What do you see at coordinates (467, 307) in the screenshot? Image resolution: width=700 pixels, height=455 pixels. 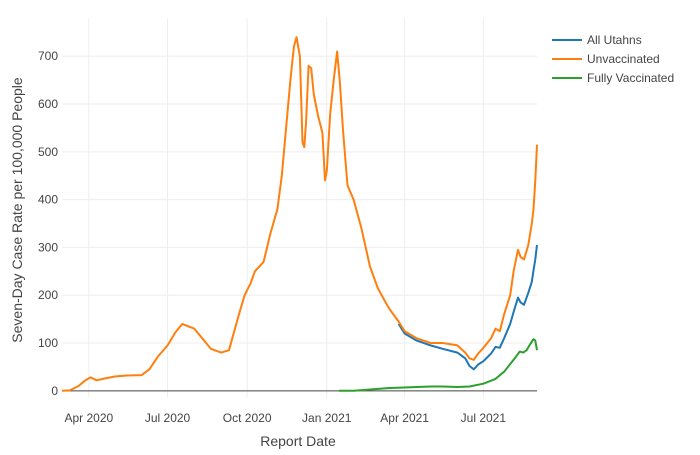 I see `series-line-all-utahns` at bounding box center [467, 307].